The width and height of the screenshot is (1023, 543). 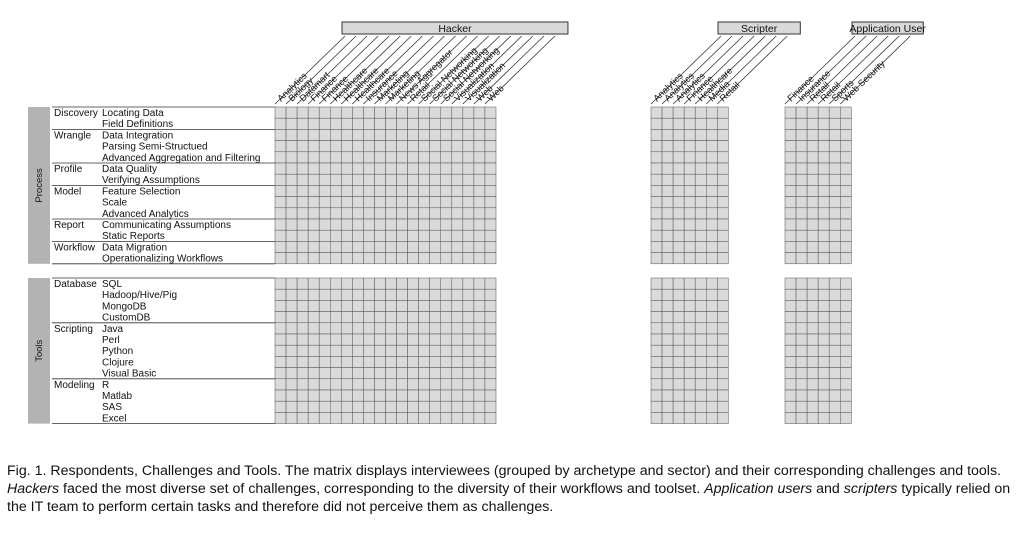 What do you see at coordinates (155, 147) in the screenshot?
I see `row-label: Parsing Semi-Structued` at bounding box center [155, 147].